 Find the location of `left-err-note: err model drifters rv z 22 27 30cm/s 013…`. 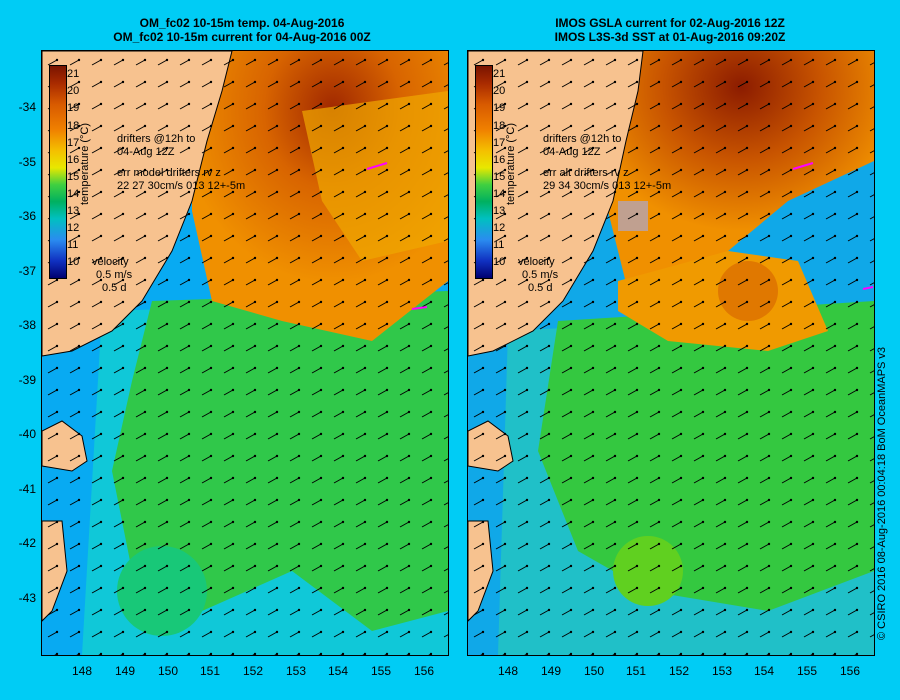

left-err-note: err model drifters rv z 22 27 30cm/s 013… is located at coordinates (181, 180).